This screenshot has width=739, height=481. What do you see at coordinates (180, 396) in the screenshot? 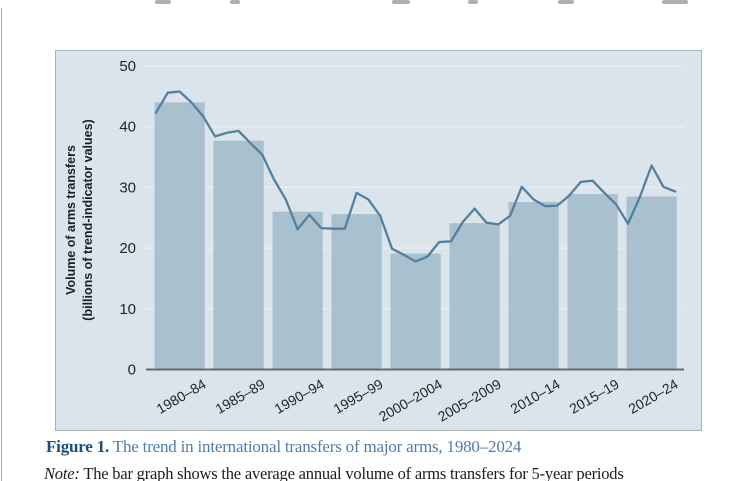
I see `x-tick-label: 1980–84` at bounding box center [180, 396].